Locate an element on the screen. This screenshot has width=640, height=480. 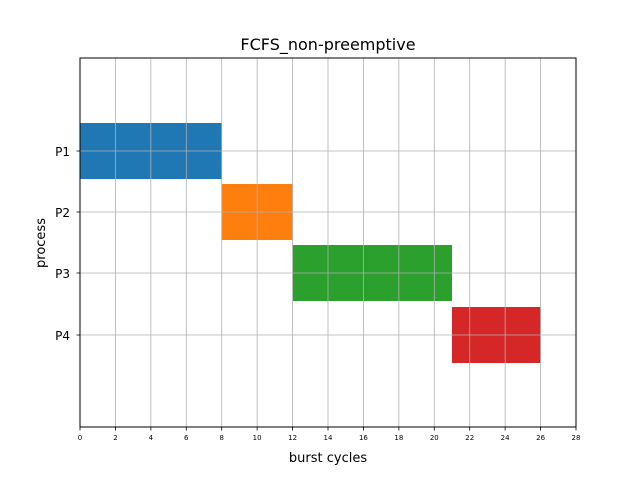
y-tick-label: P3 is located at coordinates (62, 274).